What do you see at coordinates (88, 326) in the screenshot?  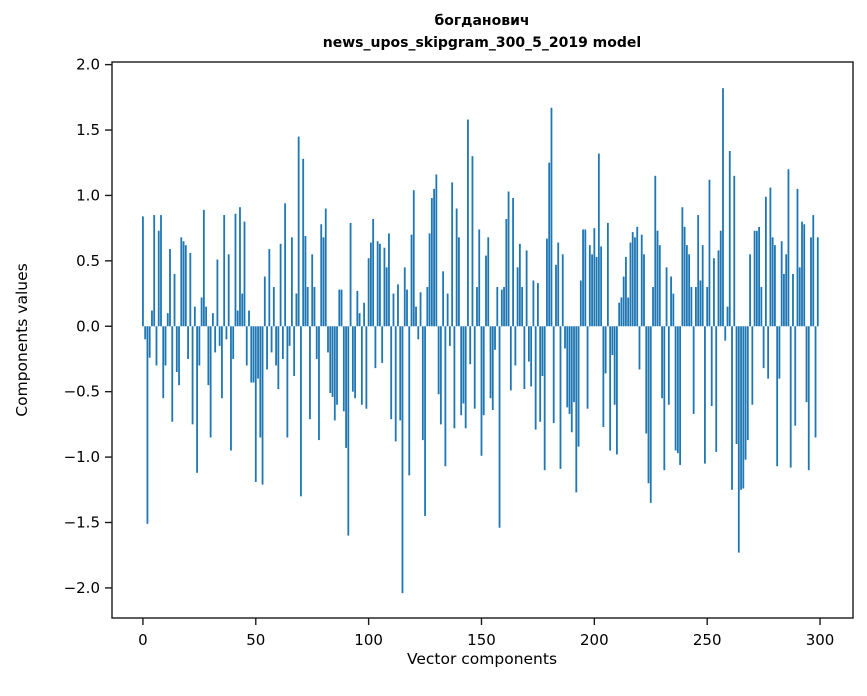 I see `y-tick-label: 0.0` at bounding box center [88, 326].